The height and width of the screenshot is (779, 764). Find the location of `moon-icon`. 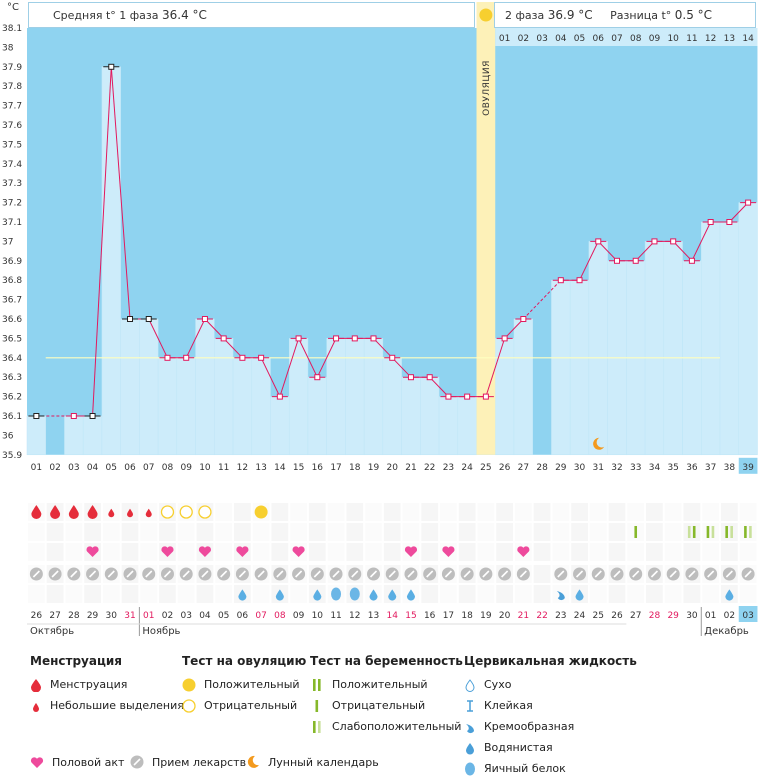

moon-icon is located at coordinates (599, 443).